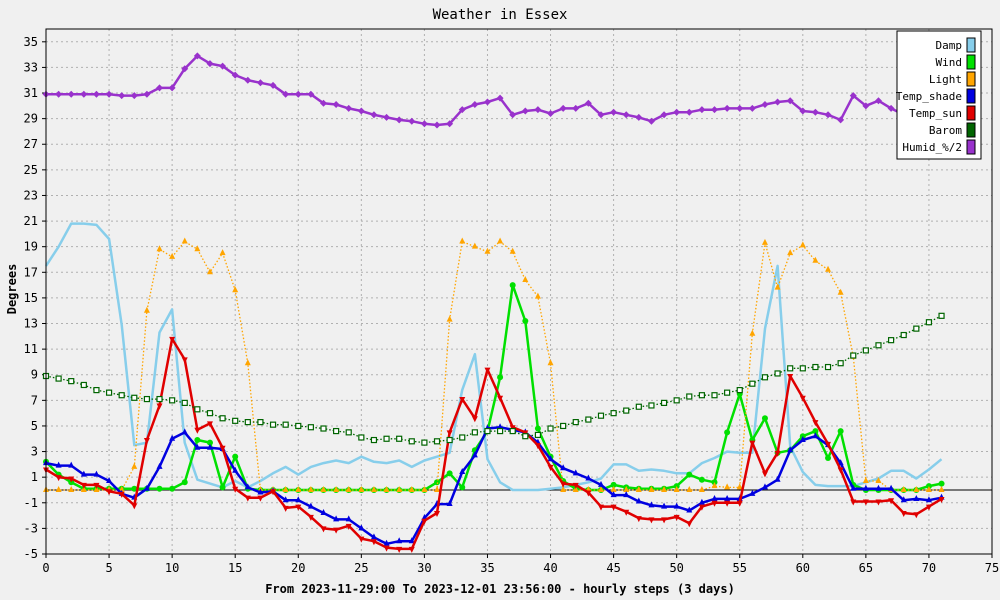 The height and width of the screenshot is (600, 1000). Describe the element at coordinates (34, 477) in the screenshot. I see `y-tick-label: 1` at that location.